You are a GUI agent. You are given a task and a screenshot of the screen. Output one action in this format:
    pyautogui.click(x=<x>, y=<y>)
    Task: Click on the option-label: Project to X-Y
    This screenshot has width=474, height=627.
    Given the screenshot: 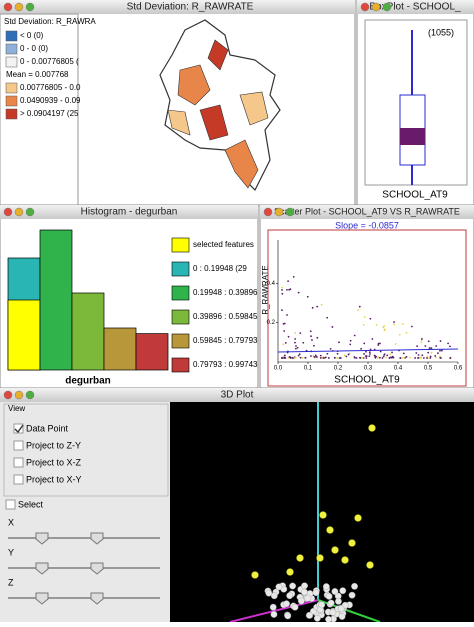 What is the action you would take?
    pyautogui.click(x=54, y=479)
    